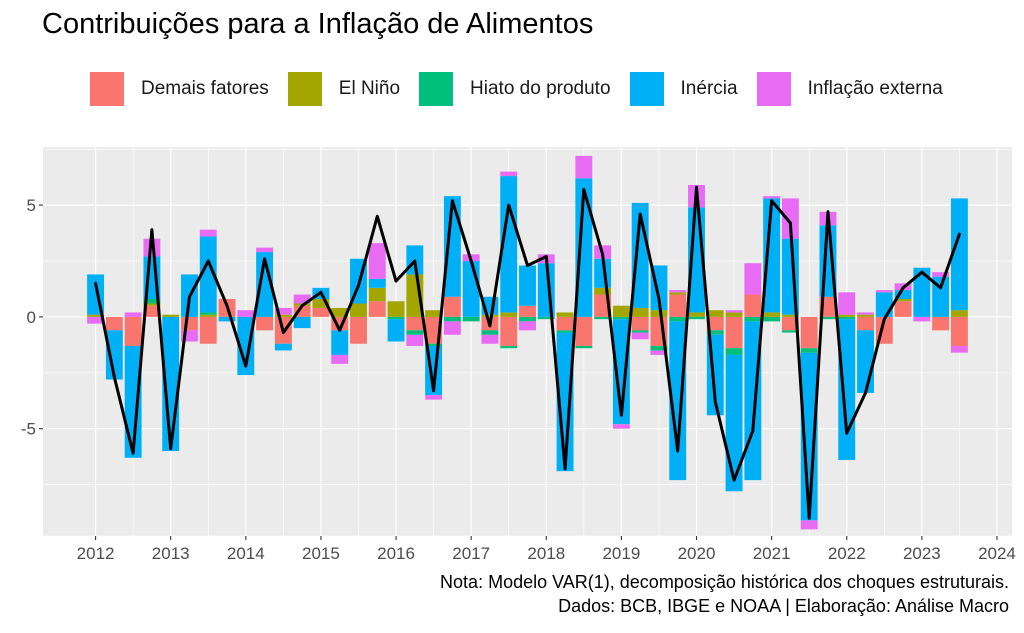 This screenshot has width=1024, height=633. I want to click on legend-key-demais-fatores, so click(107, 89).